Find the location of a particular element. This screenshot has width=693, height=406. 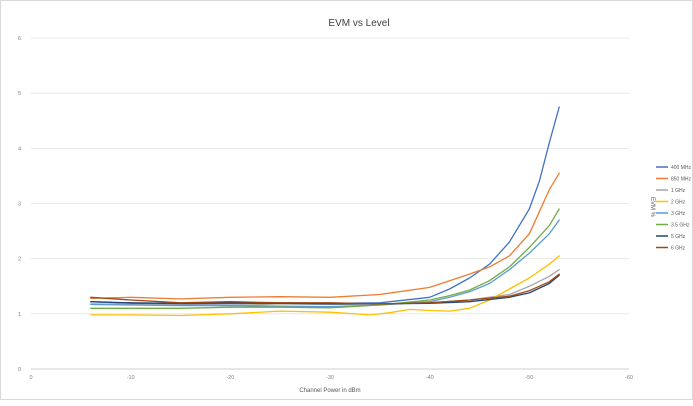

y-tick-label: 5 is located at coordinates (19, 94).